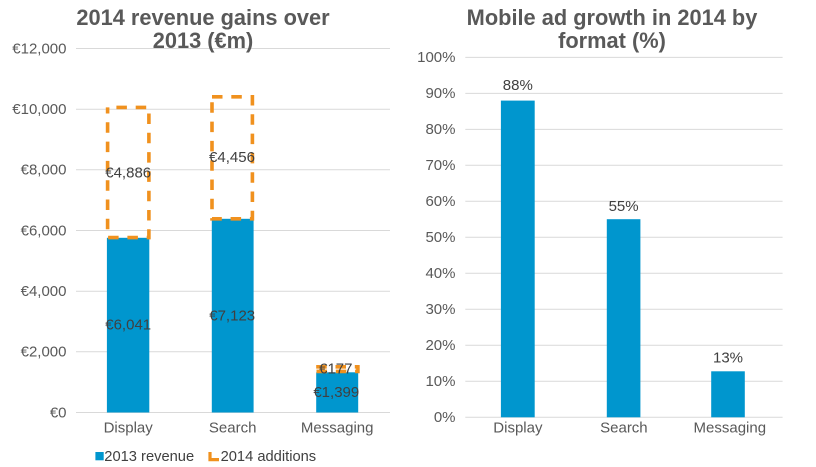  I want to click on svg-text: 10%, so click(440, 381).